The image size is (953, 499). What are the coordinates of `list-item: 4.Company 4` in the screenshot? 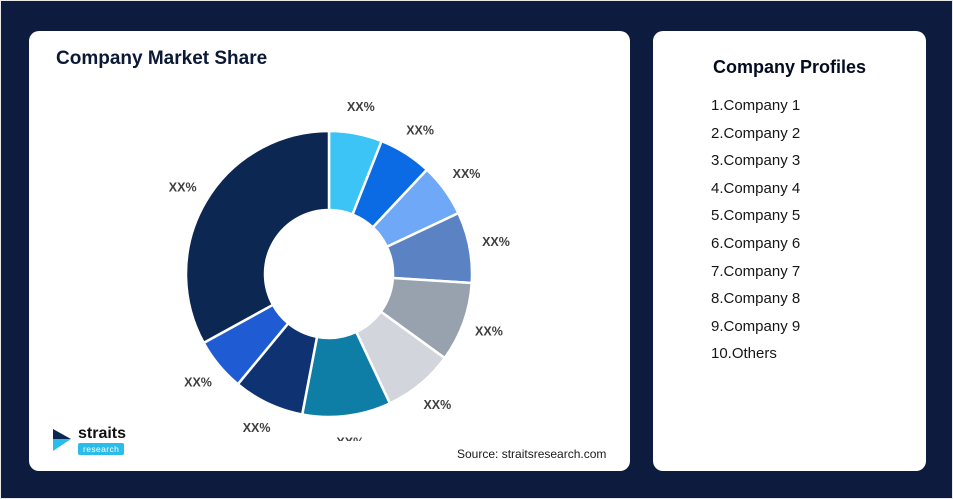 It's located at (756, 188).